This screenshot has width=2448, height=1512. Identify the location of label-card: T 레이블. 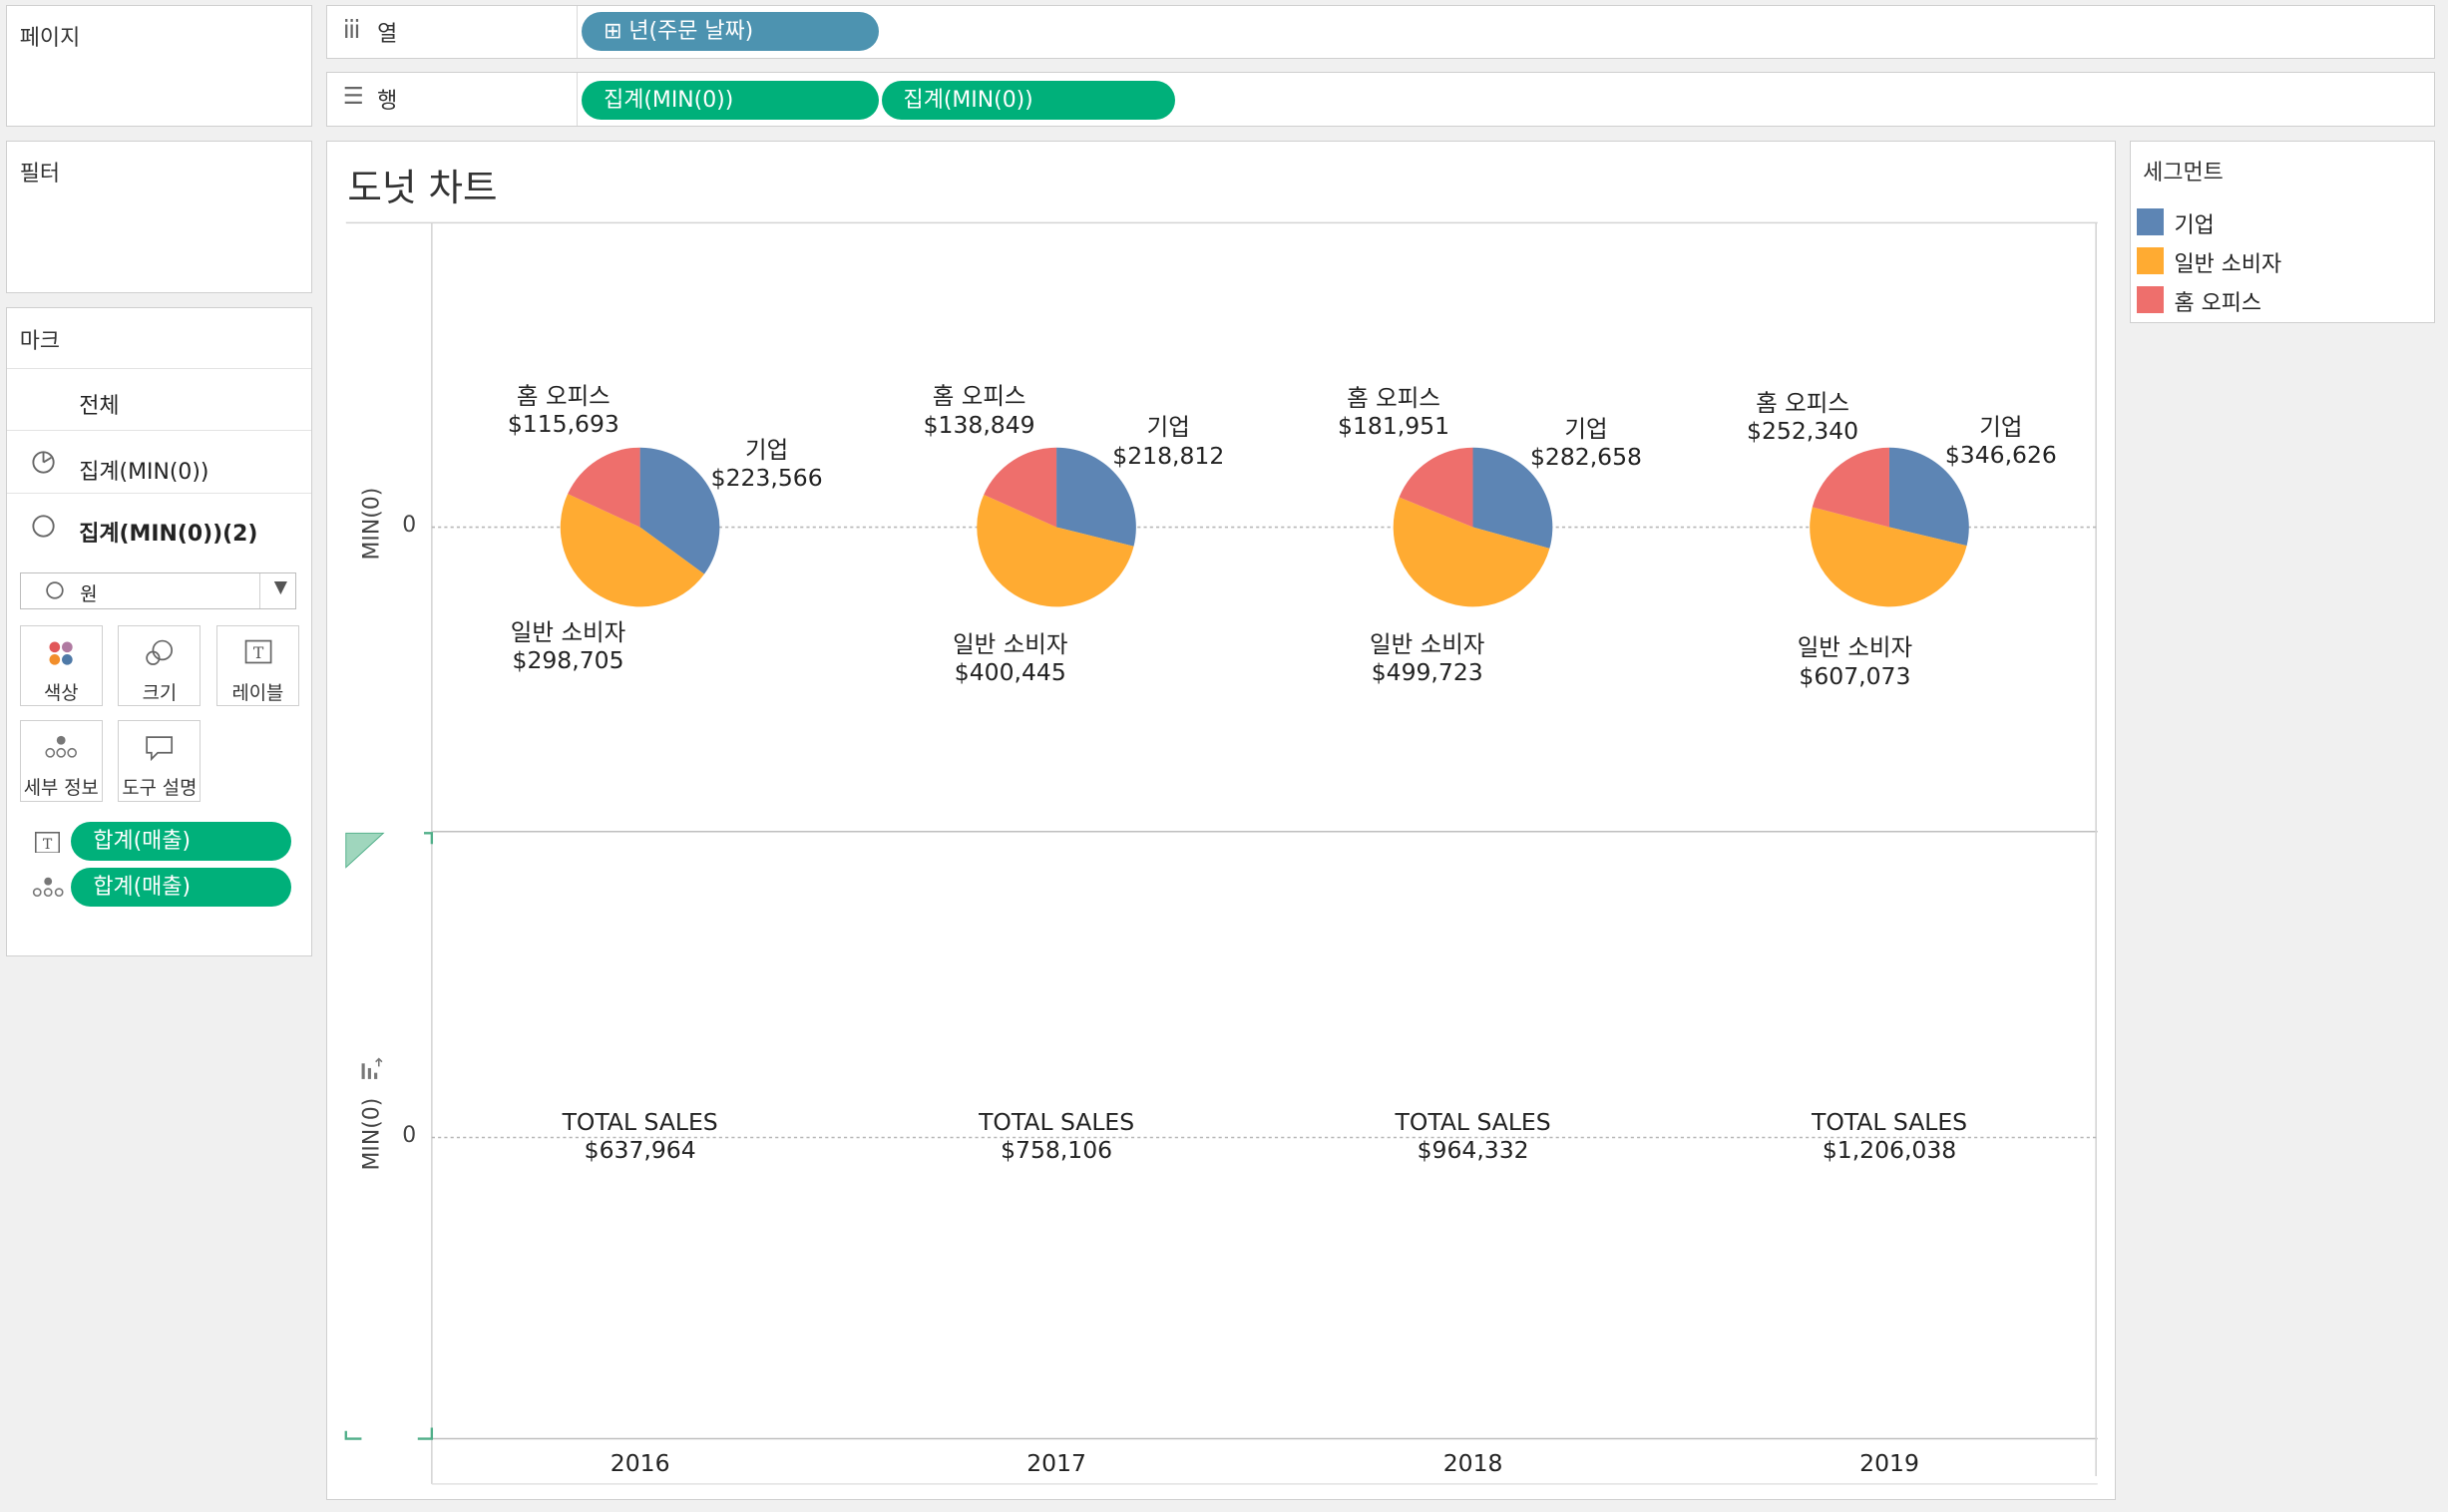
(257, 665).